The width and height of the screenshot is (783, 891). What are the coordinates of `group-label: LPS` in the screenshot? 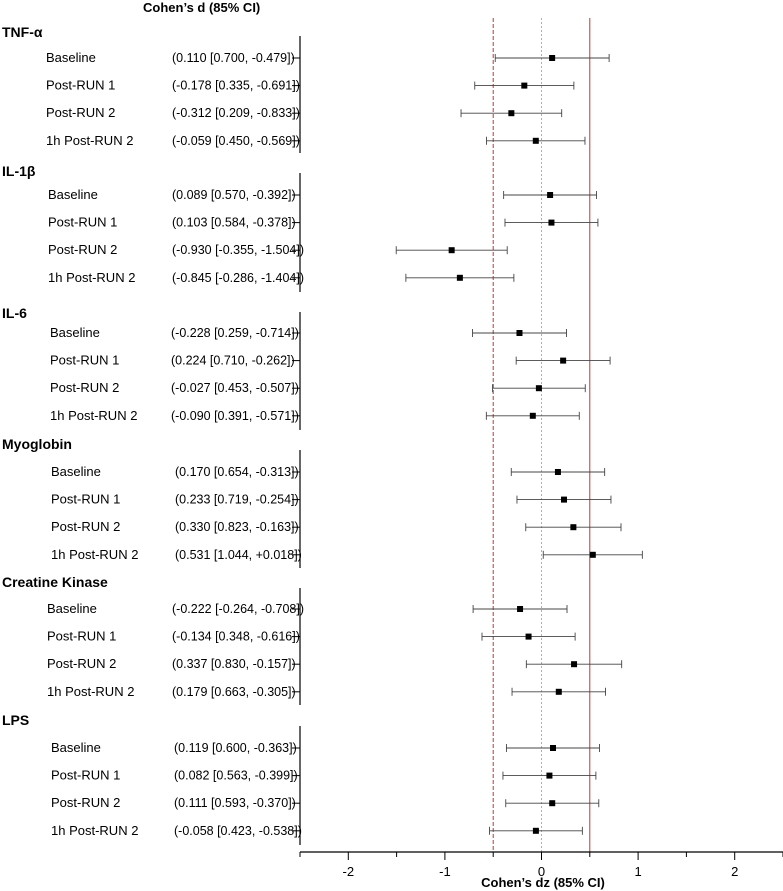 It's located at (15, 720).